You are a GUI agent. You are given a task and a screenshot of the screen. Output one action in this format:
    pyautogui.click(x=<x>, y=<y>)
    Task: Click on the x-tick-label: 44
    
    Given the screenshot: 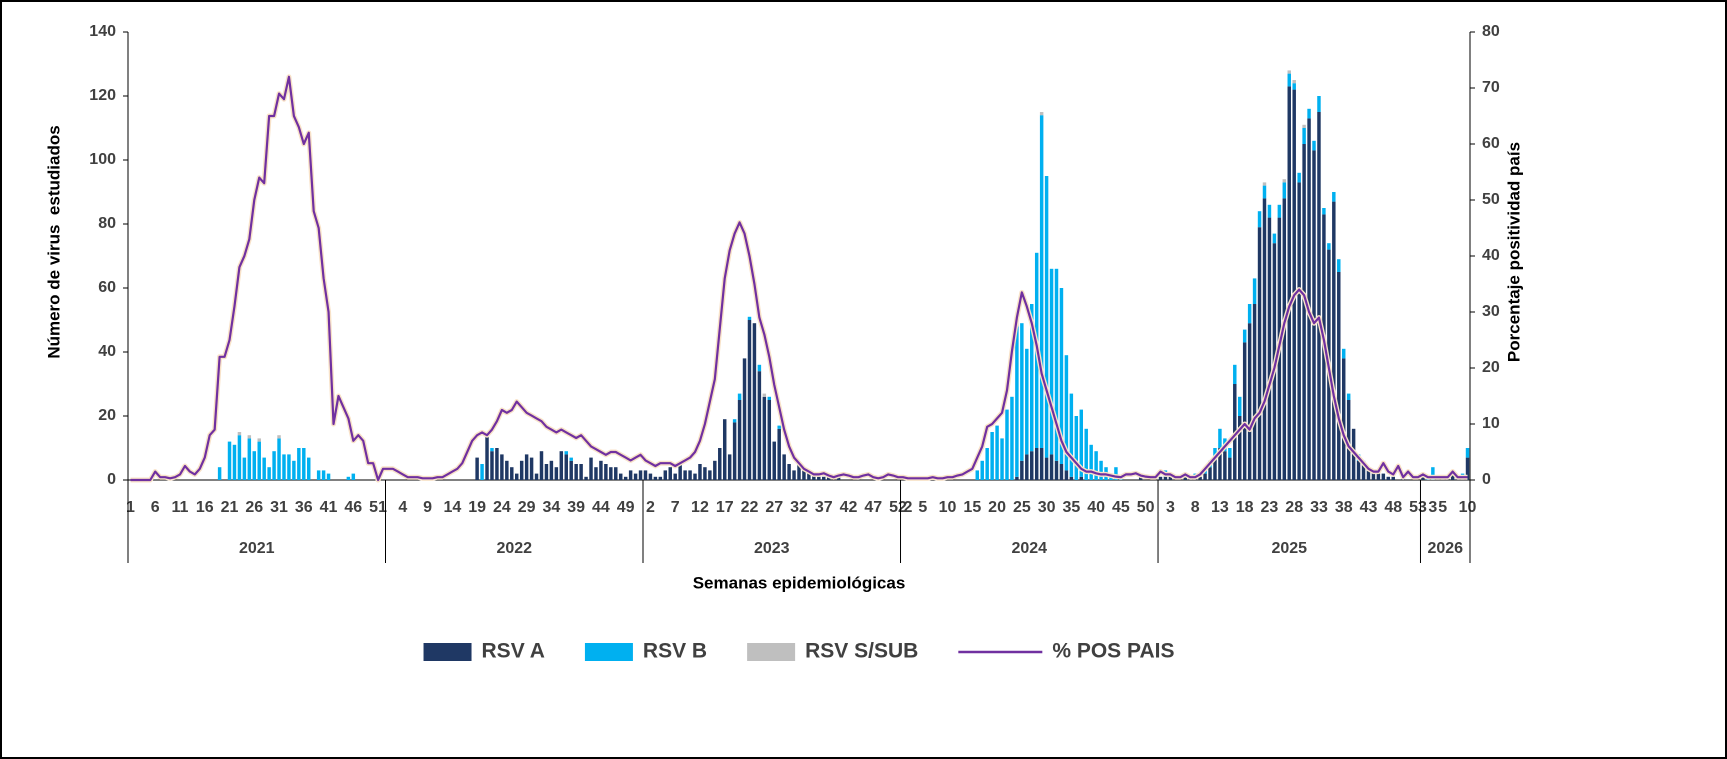 What is the action you would take?
    pyautogui.click(x=601, y=507)
    